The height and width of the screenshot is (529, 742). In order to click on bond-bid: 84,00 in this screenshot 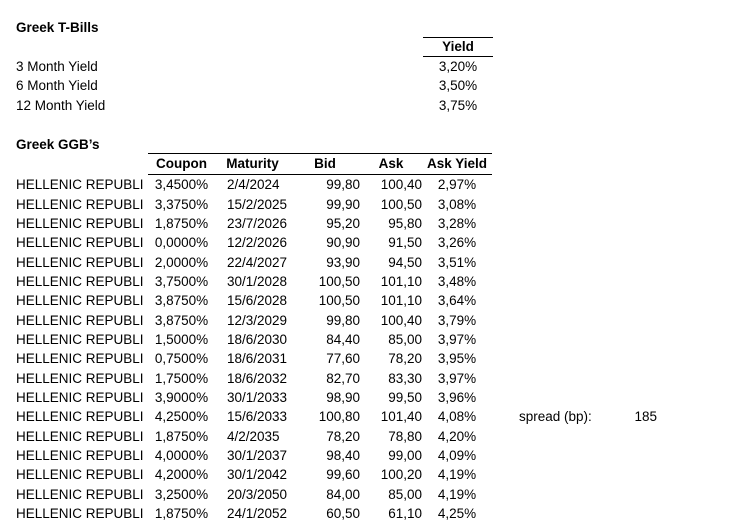, I will do `click(343, 494)`.